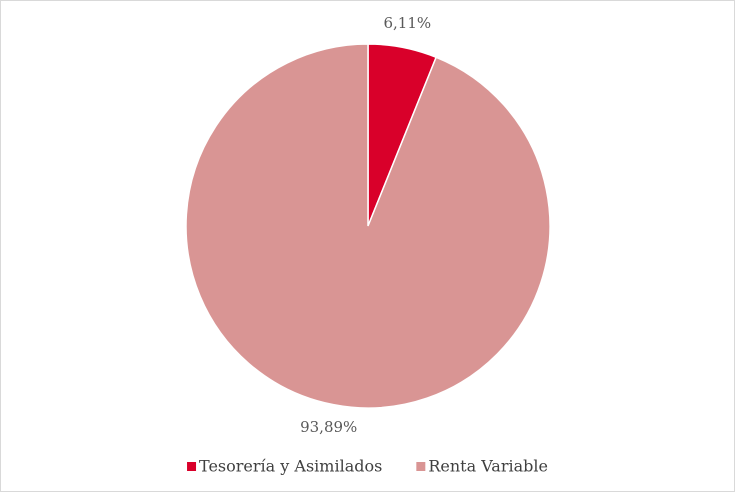 This screenshot has width=735, height=492. What do you see at coordinates (407, 23) in the screenshot?
I see `data-label: 6,11%` at bounding box center [407, 23].